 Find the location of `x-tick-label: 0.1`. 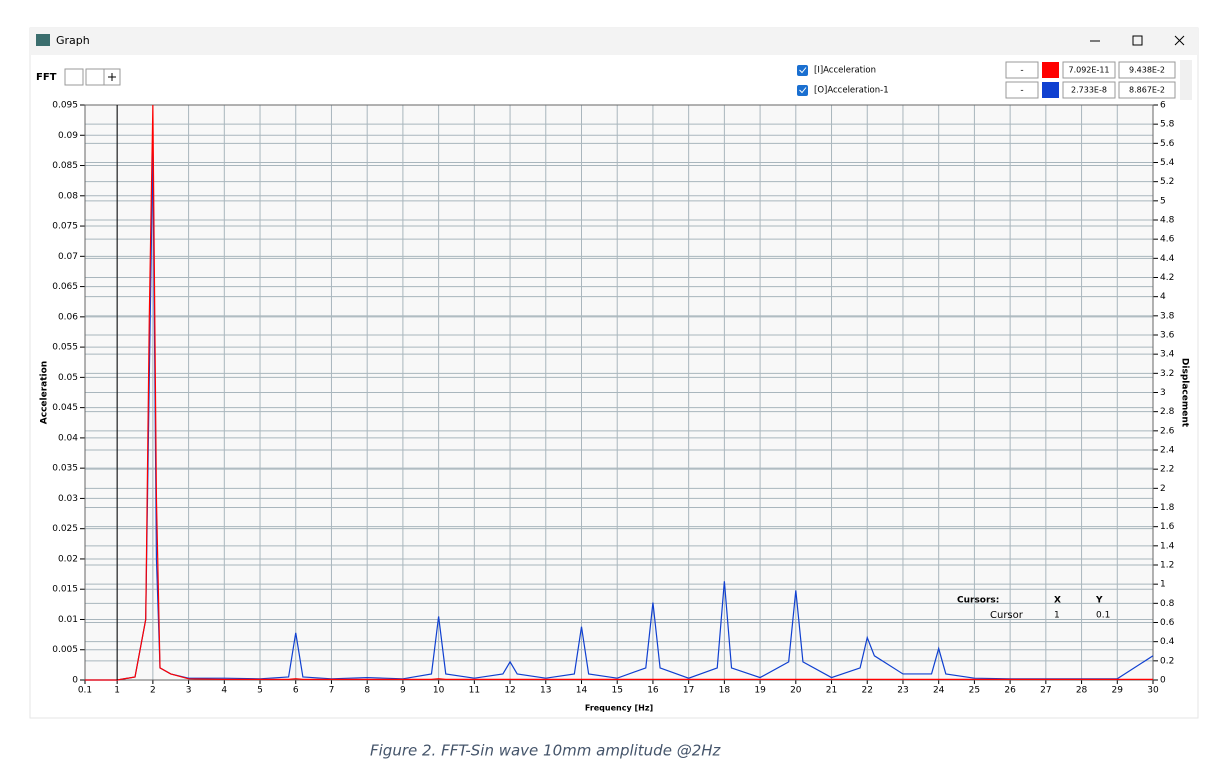

x-tick-label: 0.1 is located at coordinates (85, 691).